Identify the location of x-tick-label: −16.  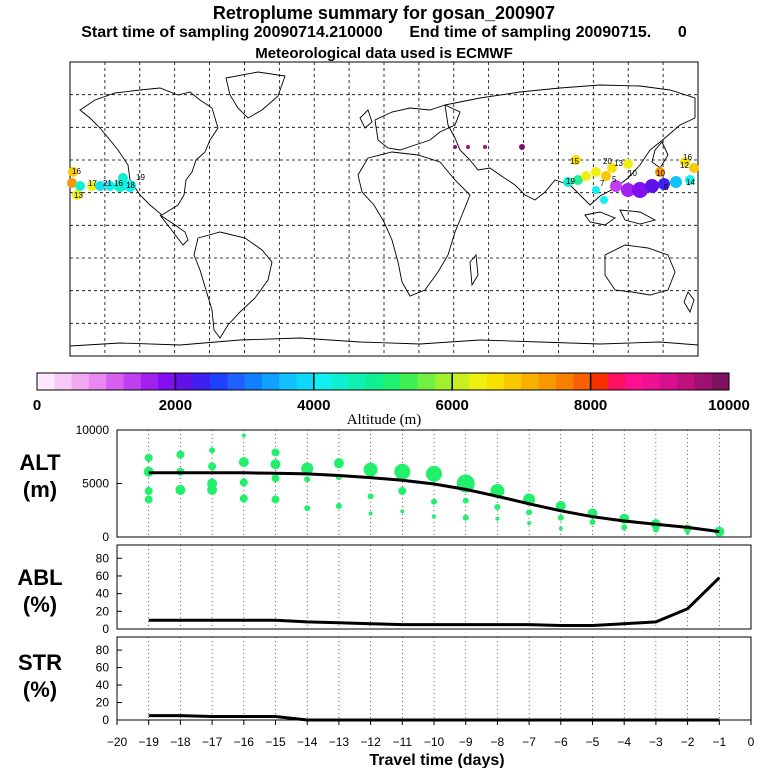
(244, 742).